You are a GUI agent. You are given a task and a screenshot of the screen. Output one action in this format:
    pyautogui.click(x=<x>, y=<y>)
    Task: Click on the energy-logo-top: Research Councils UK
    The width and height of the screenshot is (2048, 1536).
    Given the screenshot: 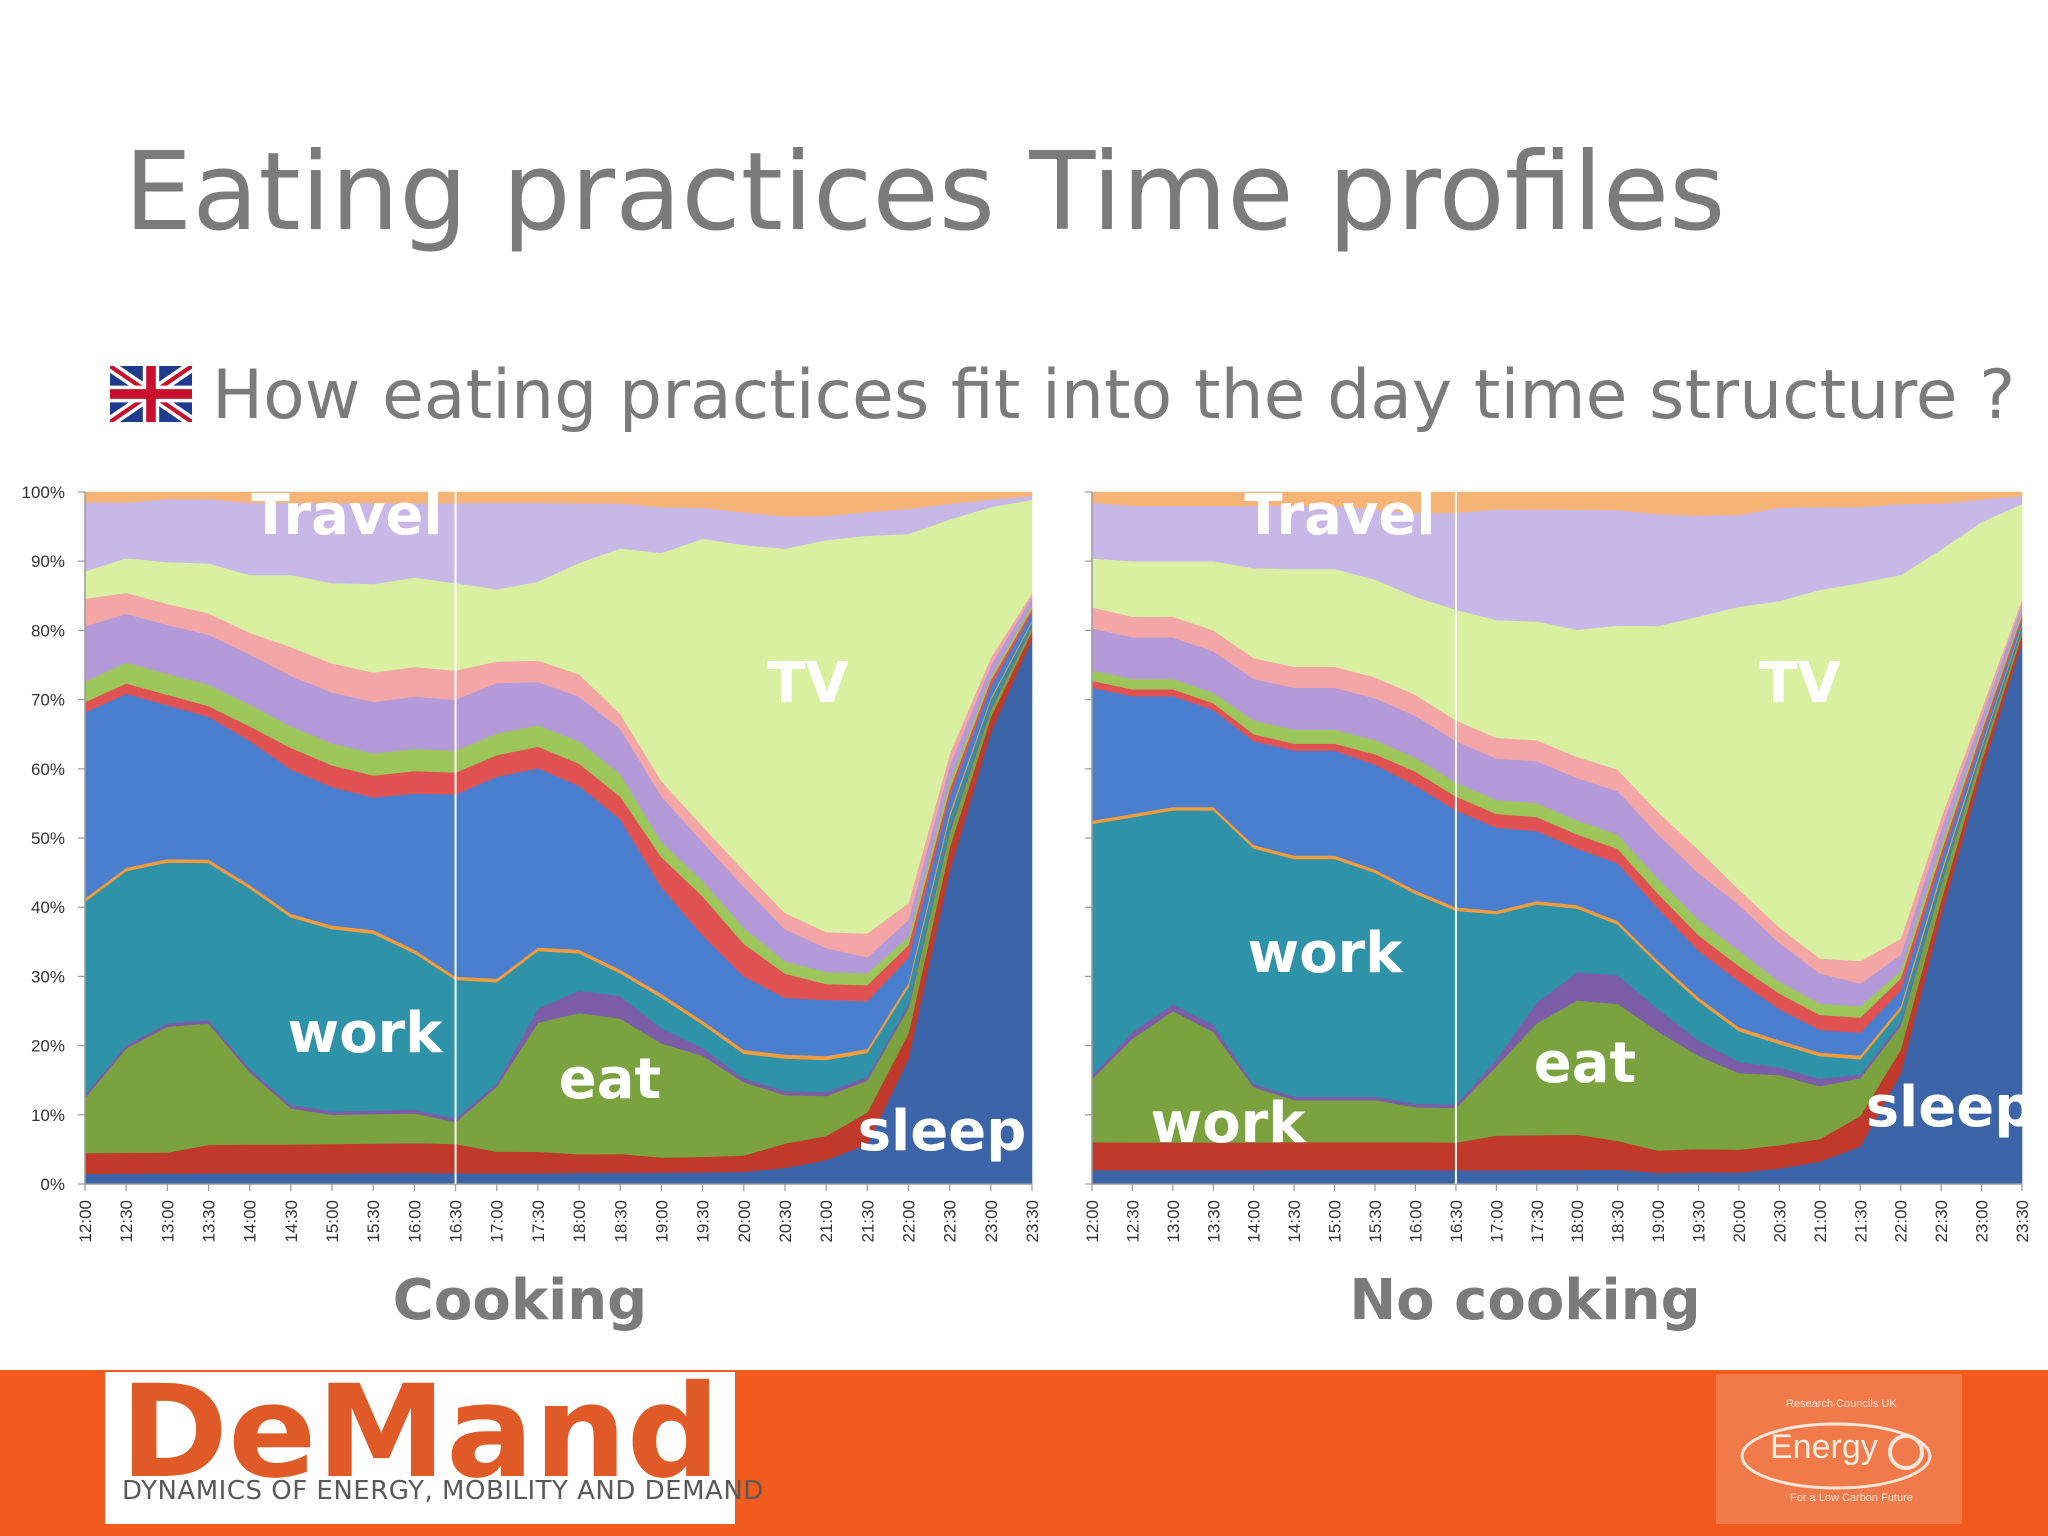 What is the action you would take?
    pyautogui.click(x=1841, y=1404)
    